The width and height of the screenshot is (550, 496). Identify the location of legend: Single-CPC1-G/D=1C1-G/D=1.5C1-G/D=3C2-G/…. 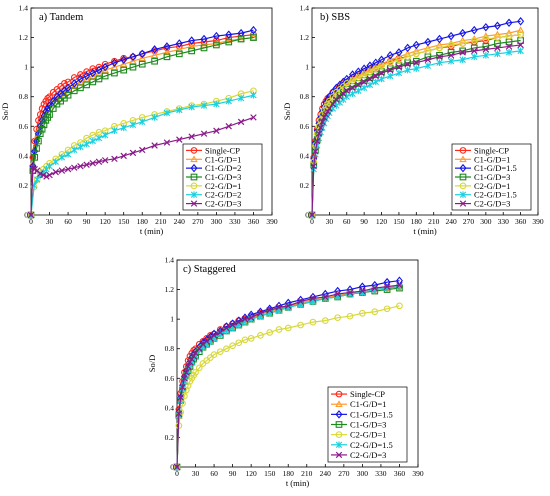
(491, 177).